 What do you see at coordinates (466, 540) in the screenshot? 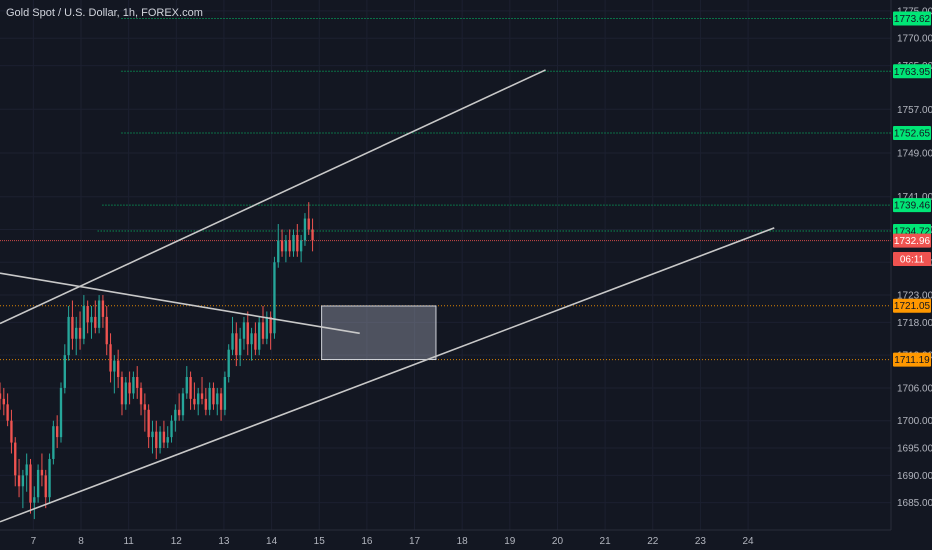
I see `time-axis` at bounding box center [466, 540].